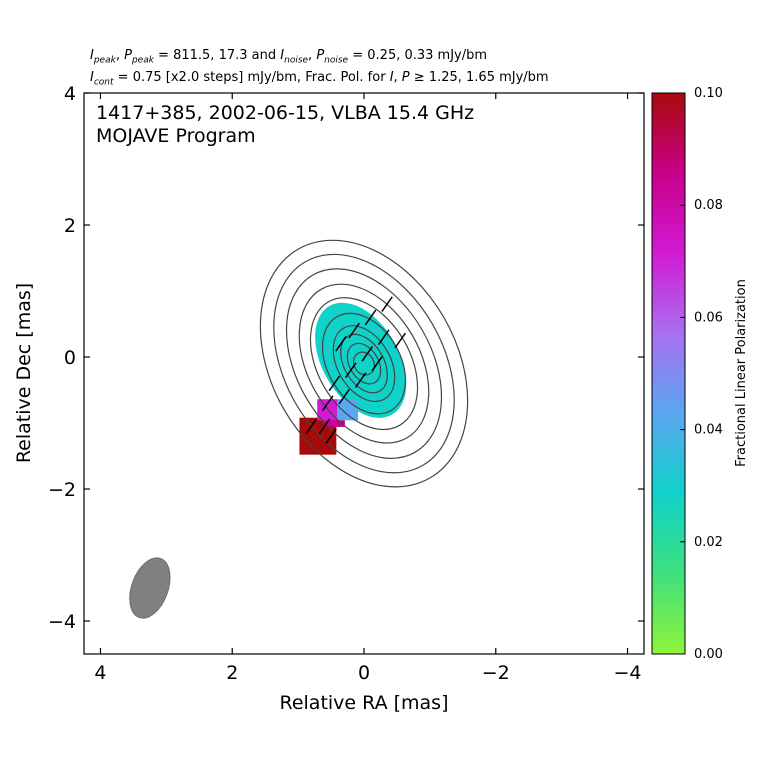 This screenshot has height=760, width=760. I want to click on polarization-map, so click(353, 378).